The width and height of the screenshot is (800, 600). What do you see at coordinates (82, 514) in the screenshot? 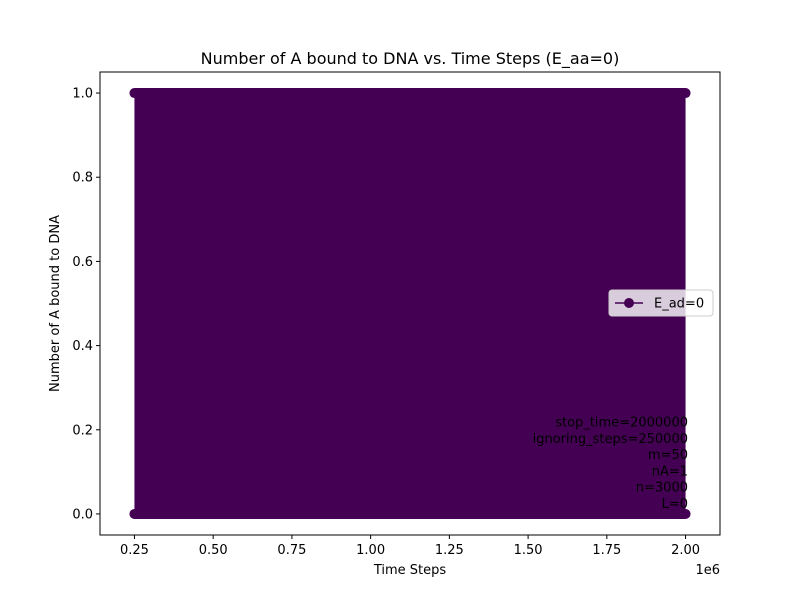
I see `y-tick-label: 0.0` at bounding box center [82, 514].